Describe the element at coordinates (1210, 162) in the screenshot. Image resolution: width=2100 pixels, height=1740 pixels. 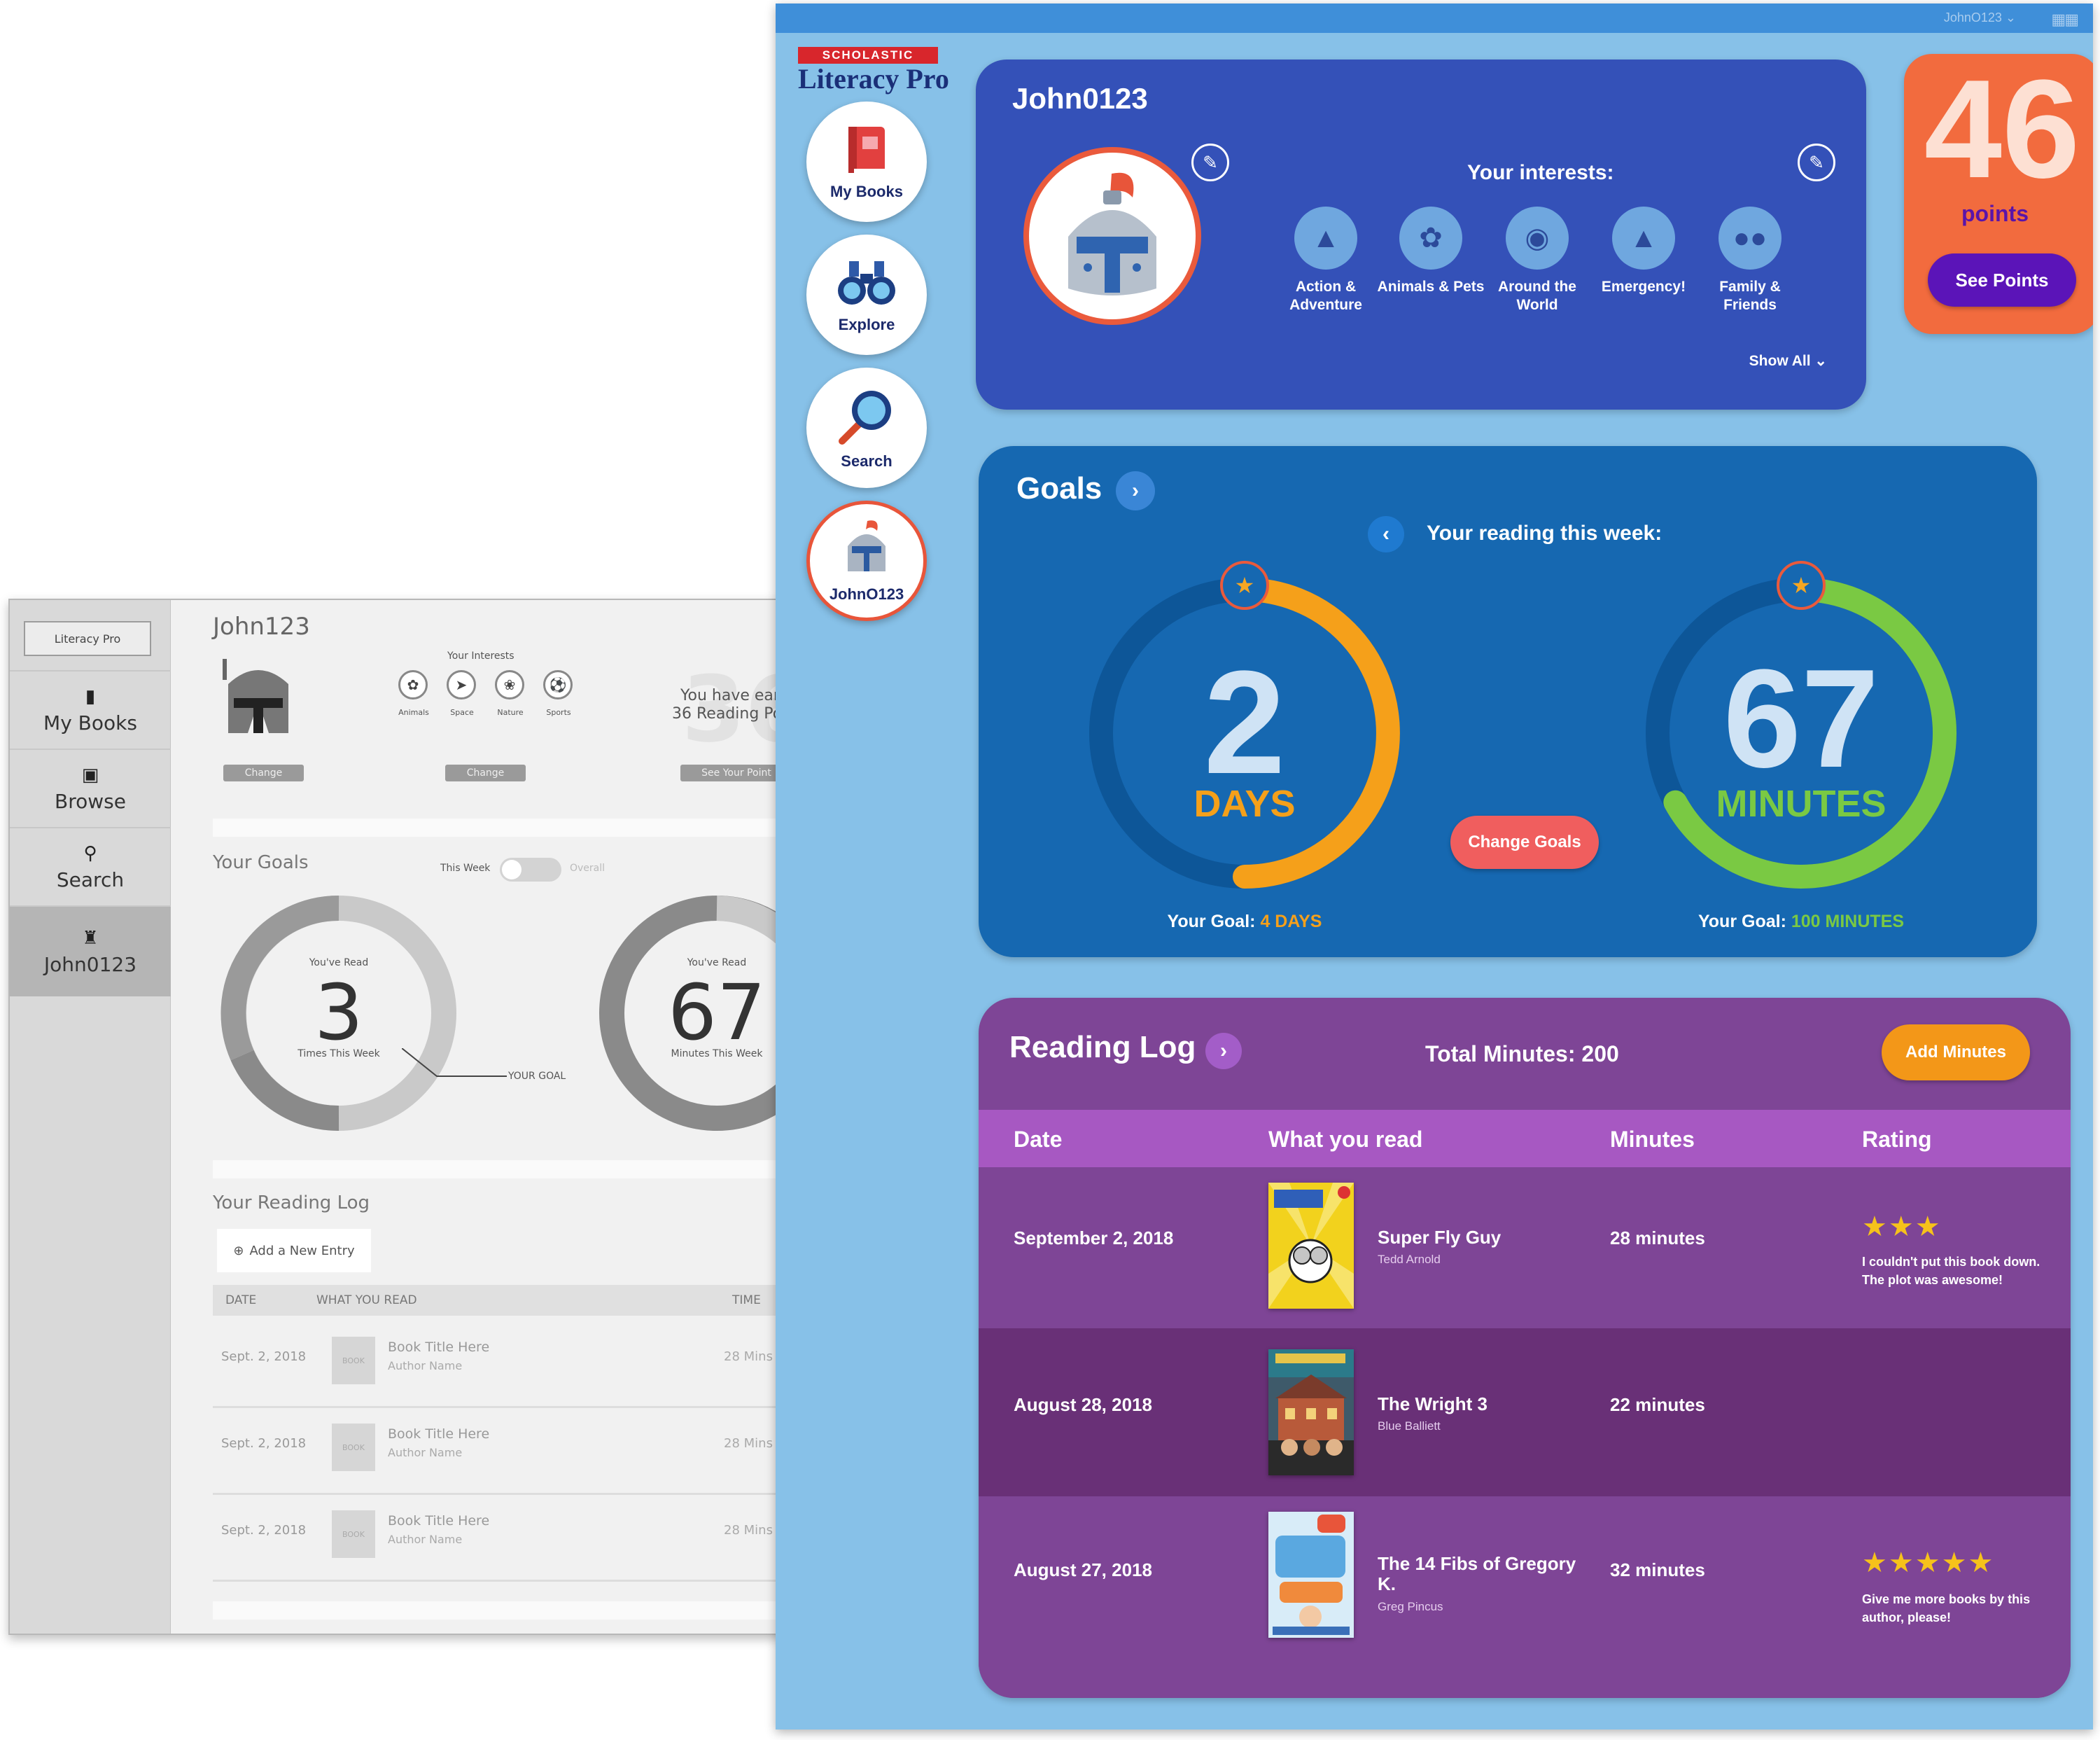
I see `edit-avatar-icon: ✎` at that location.